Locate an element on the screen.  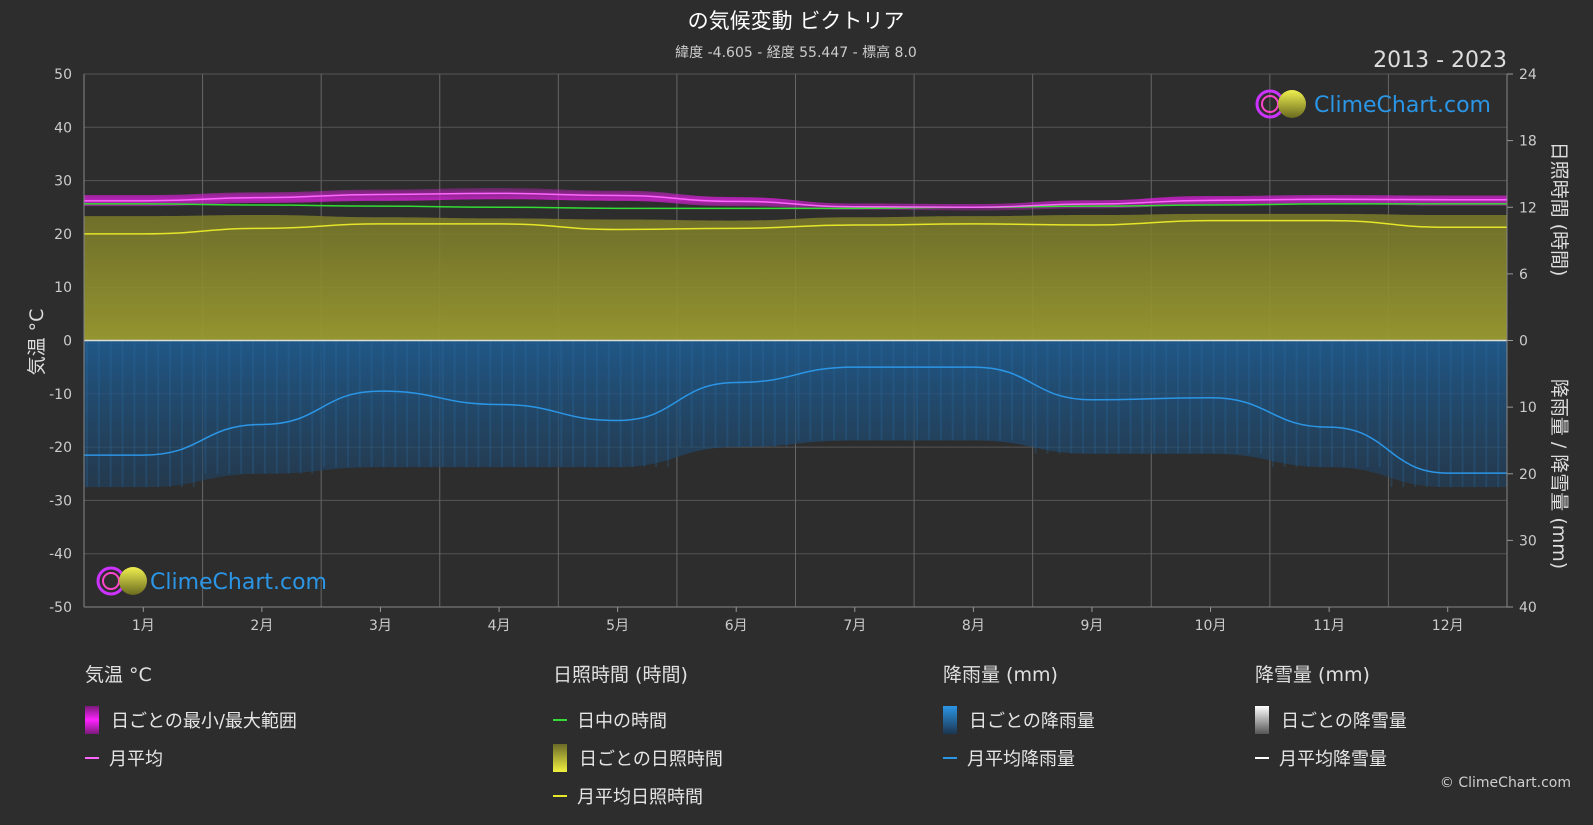
month-label: 10月 is located at coordinates (1211, 626).